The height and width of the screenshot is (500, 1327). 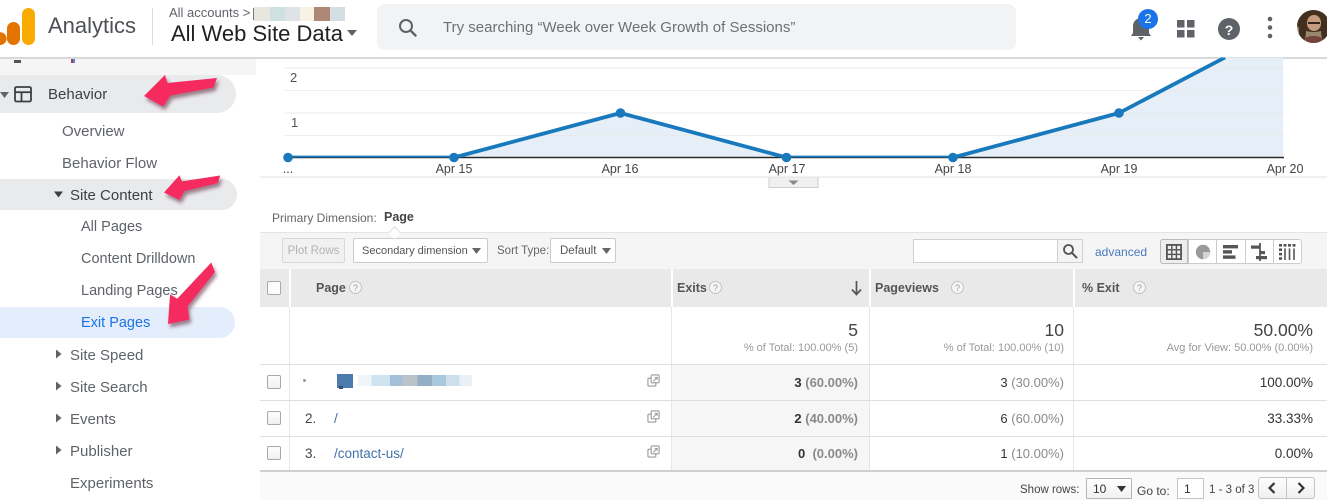 What do you see at coordinates (294, 122) in the screenshot?
I see `svg-text: 1` at bounding box center [294, 122].